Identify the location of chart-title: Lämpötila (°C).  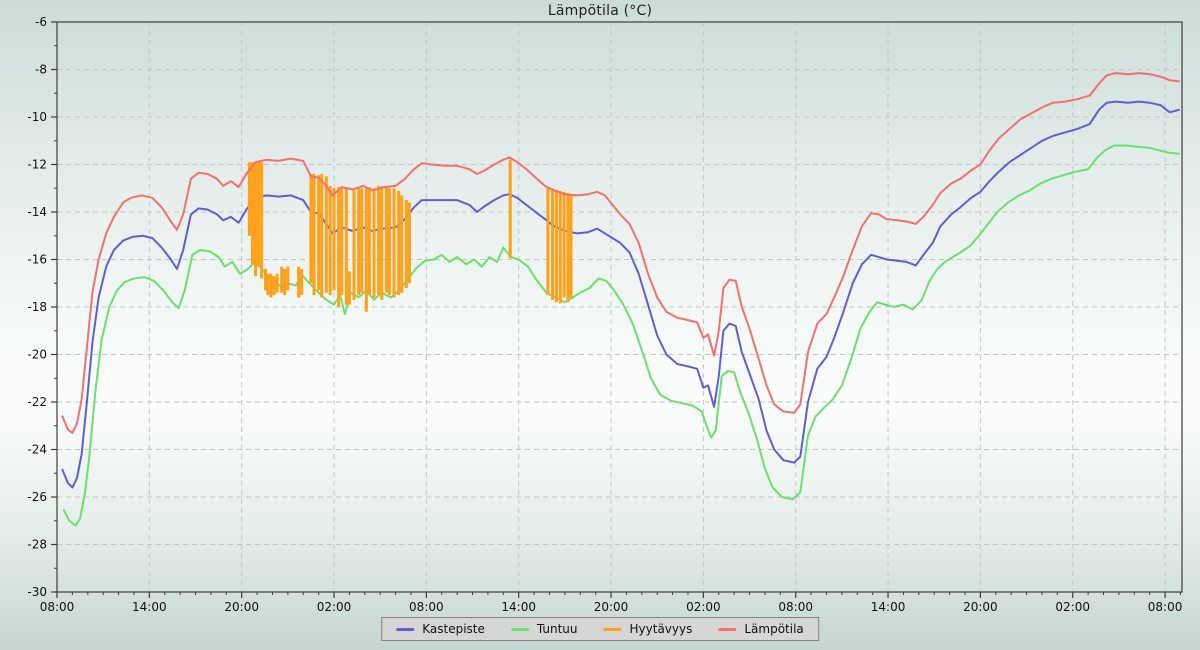
(600, 11).